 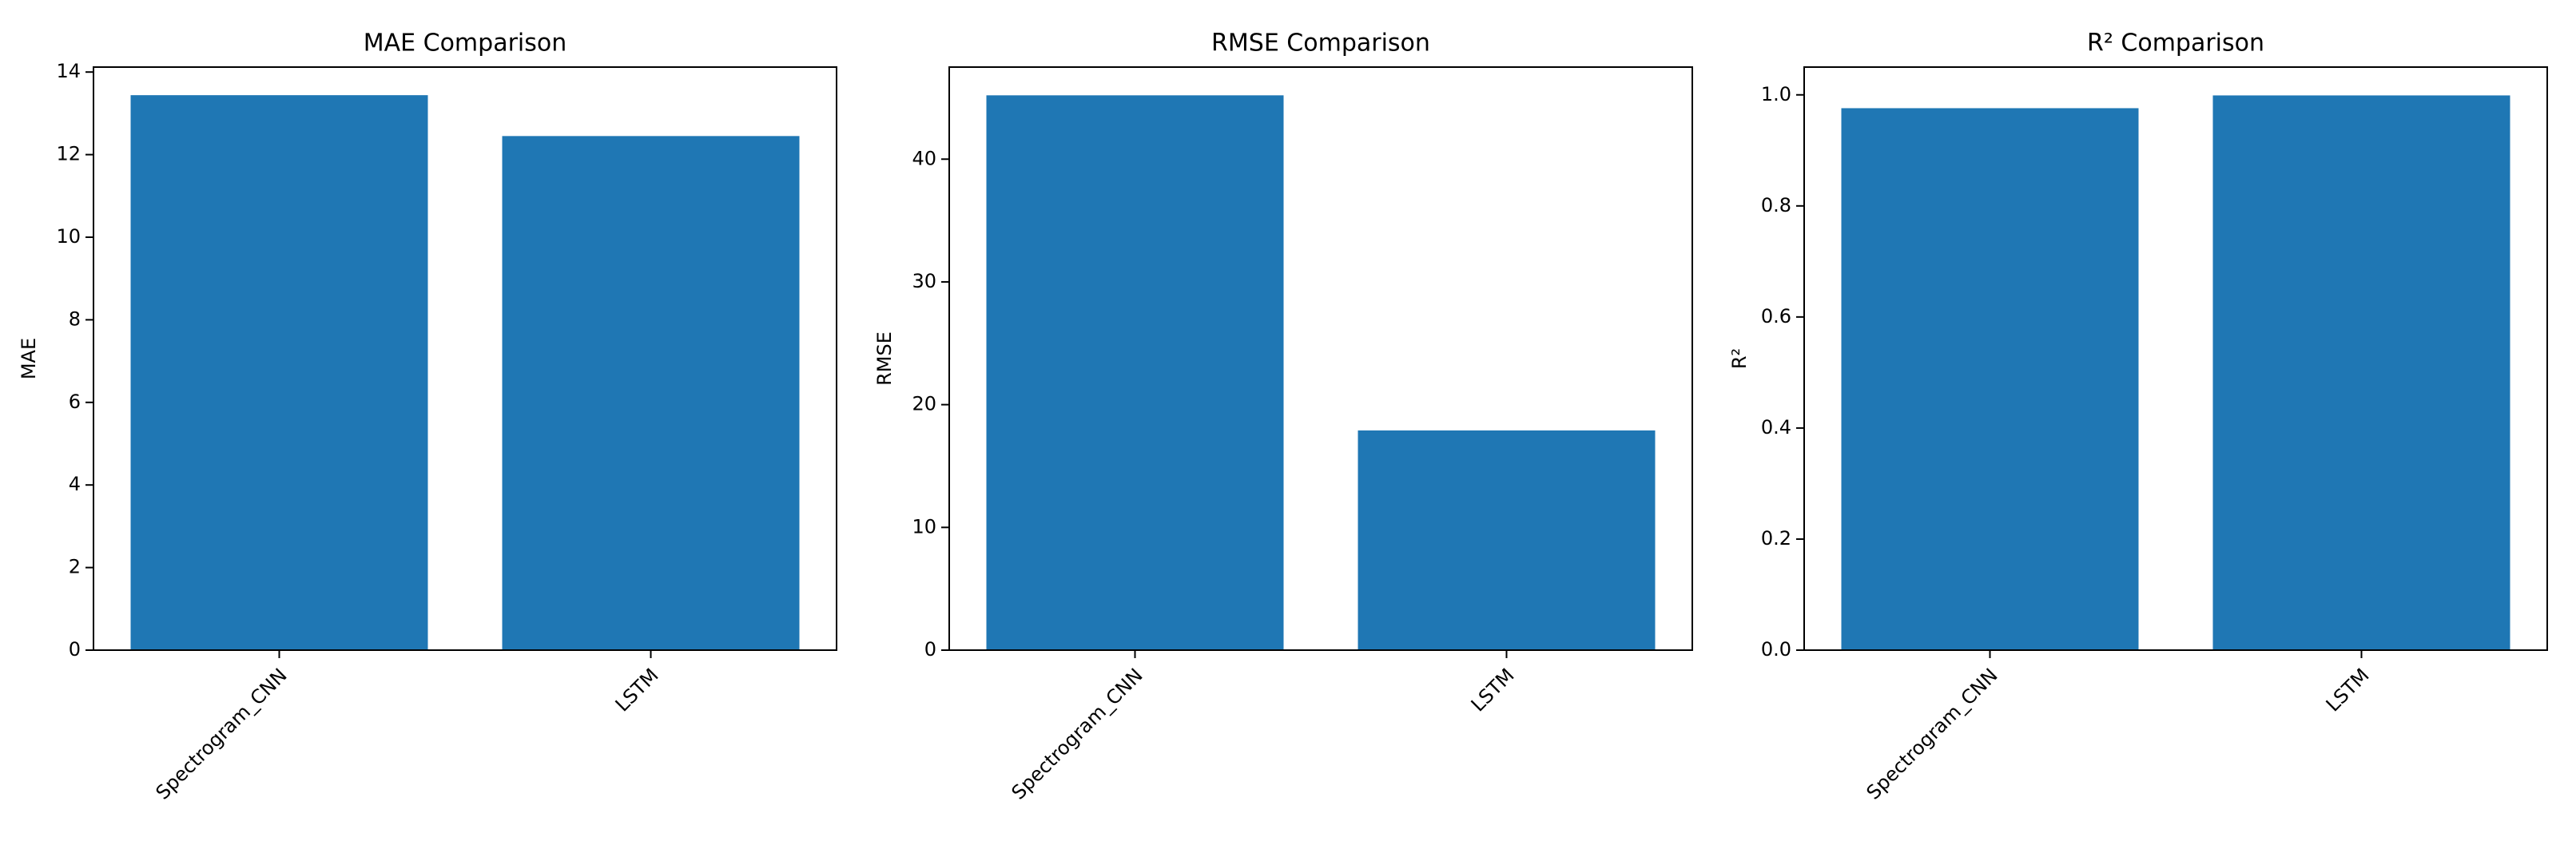 I want to click on y-tick-label: 20, so click(x=924, y=404).